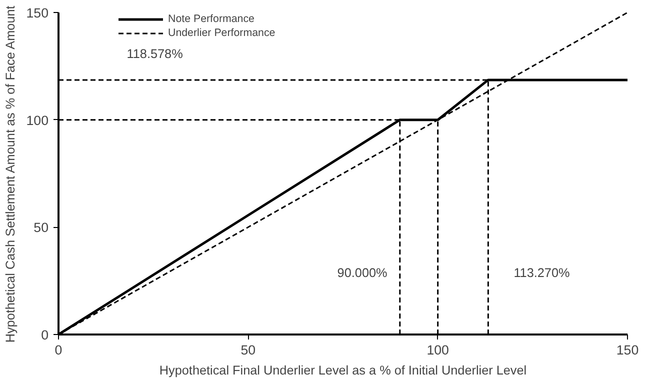 The image size is (647, 382). Describe the element at coordinates (37, 13) in the screenshot. I see `y-tick-label: 150` at that location.